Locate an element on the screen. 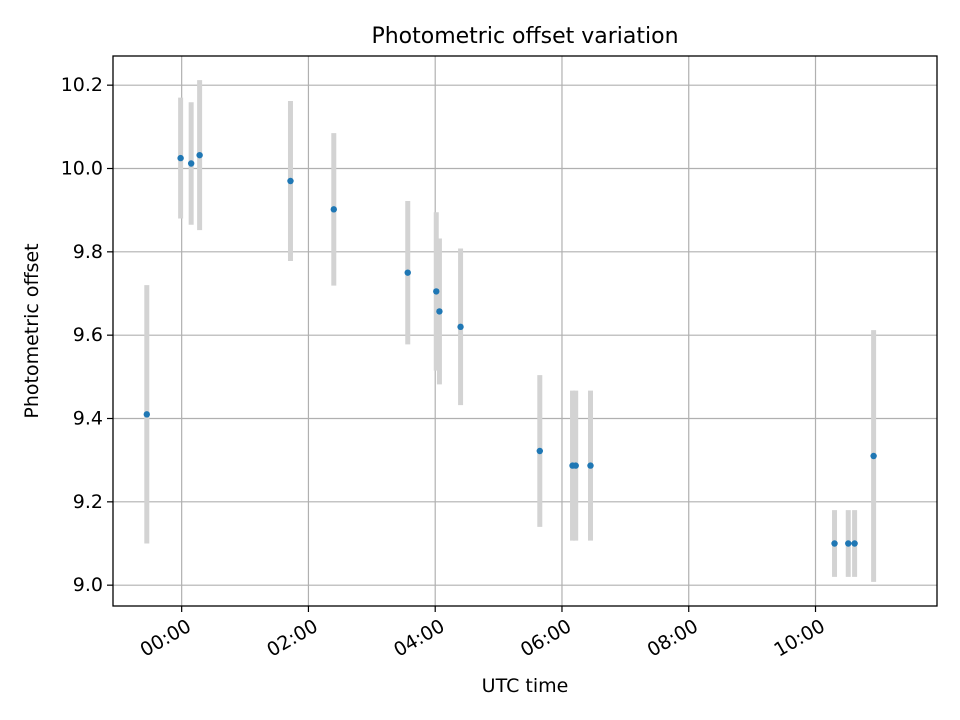 The width and height of the screenshot is (960, 720). chart-title: Photometric offset variation is located at coordinates (524, 36).